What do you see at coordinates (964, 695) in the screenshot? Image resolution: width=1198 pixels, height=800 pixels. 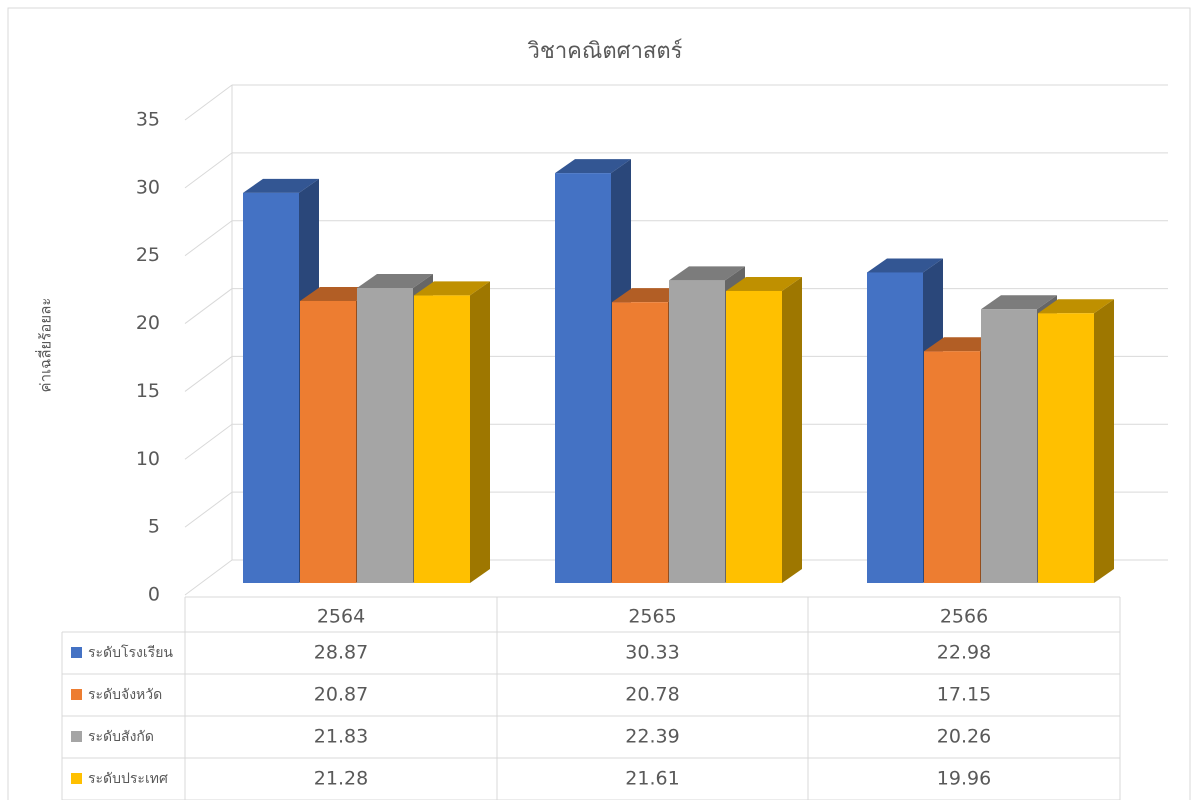 I see `table-value: 17.15` at bounding box center [964, 695].